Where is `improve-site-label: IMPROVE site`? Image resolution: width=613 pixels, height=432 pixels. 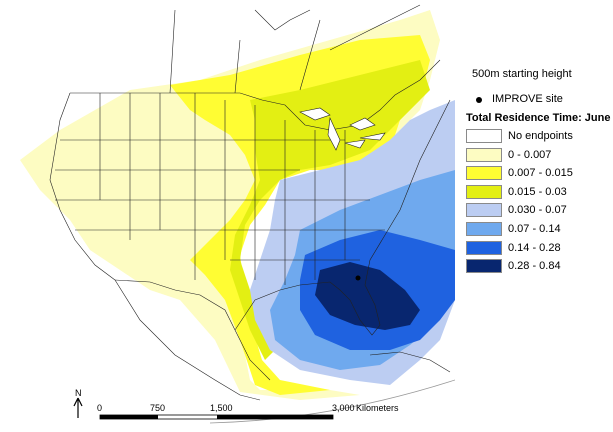
improve-site-label: IMPROVE site is located at coordinates (527, 99).